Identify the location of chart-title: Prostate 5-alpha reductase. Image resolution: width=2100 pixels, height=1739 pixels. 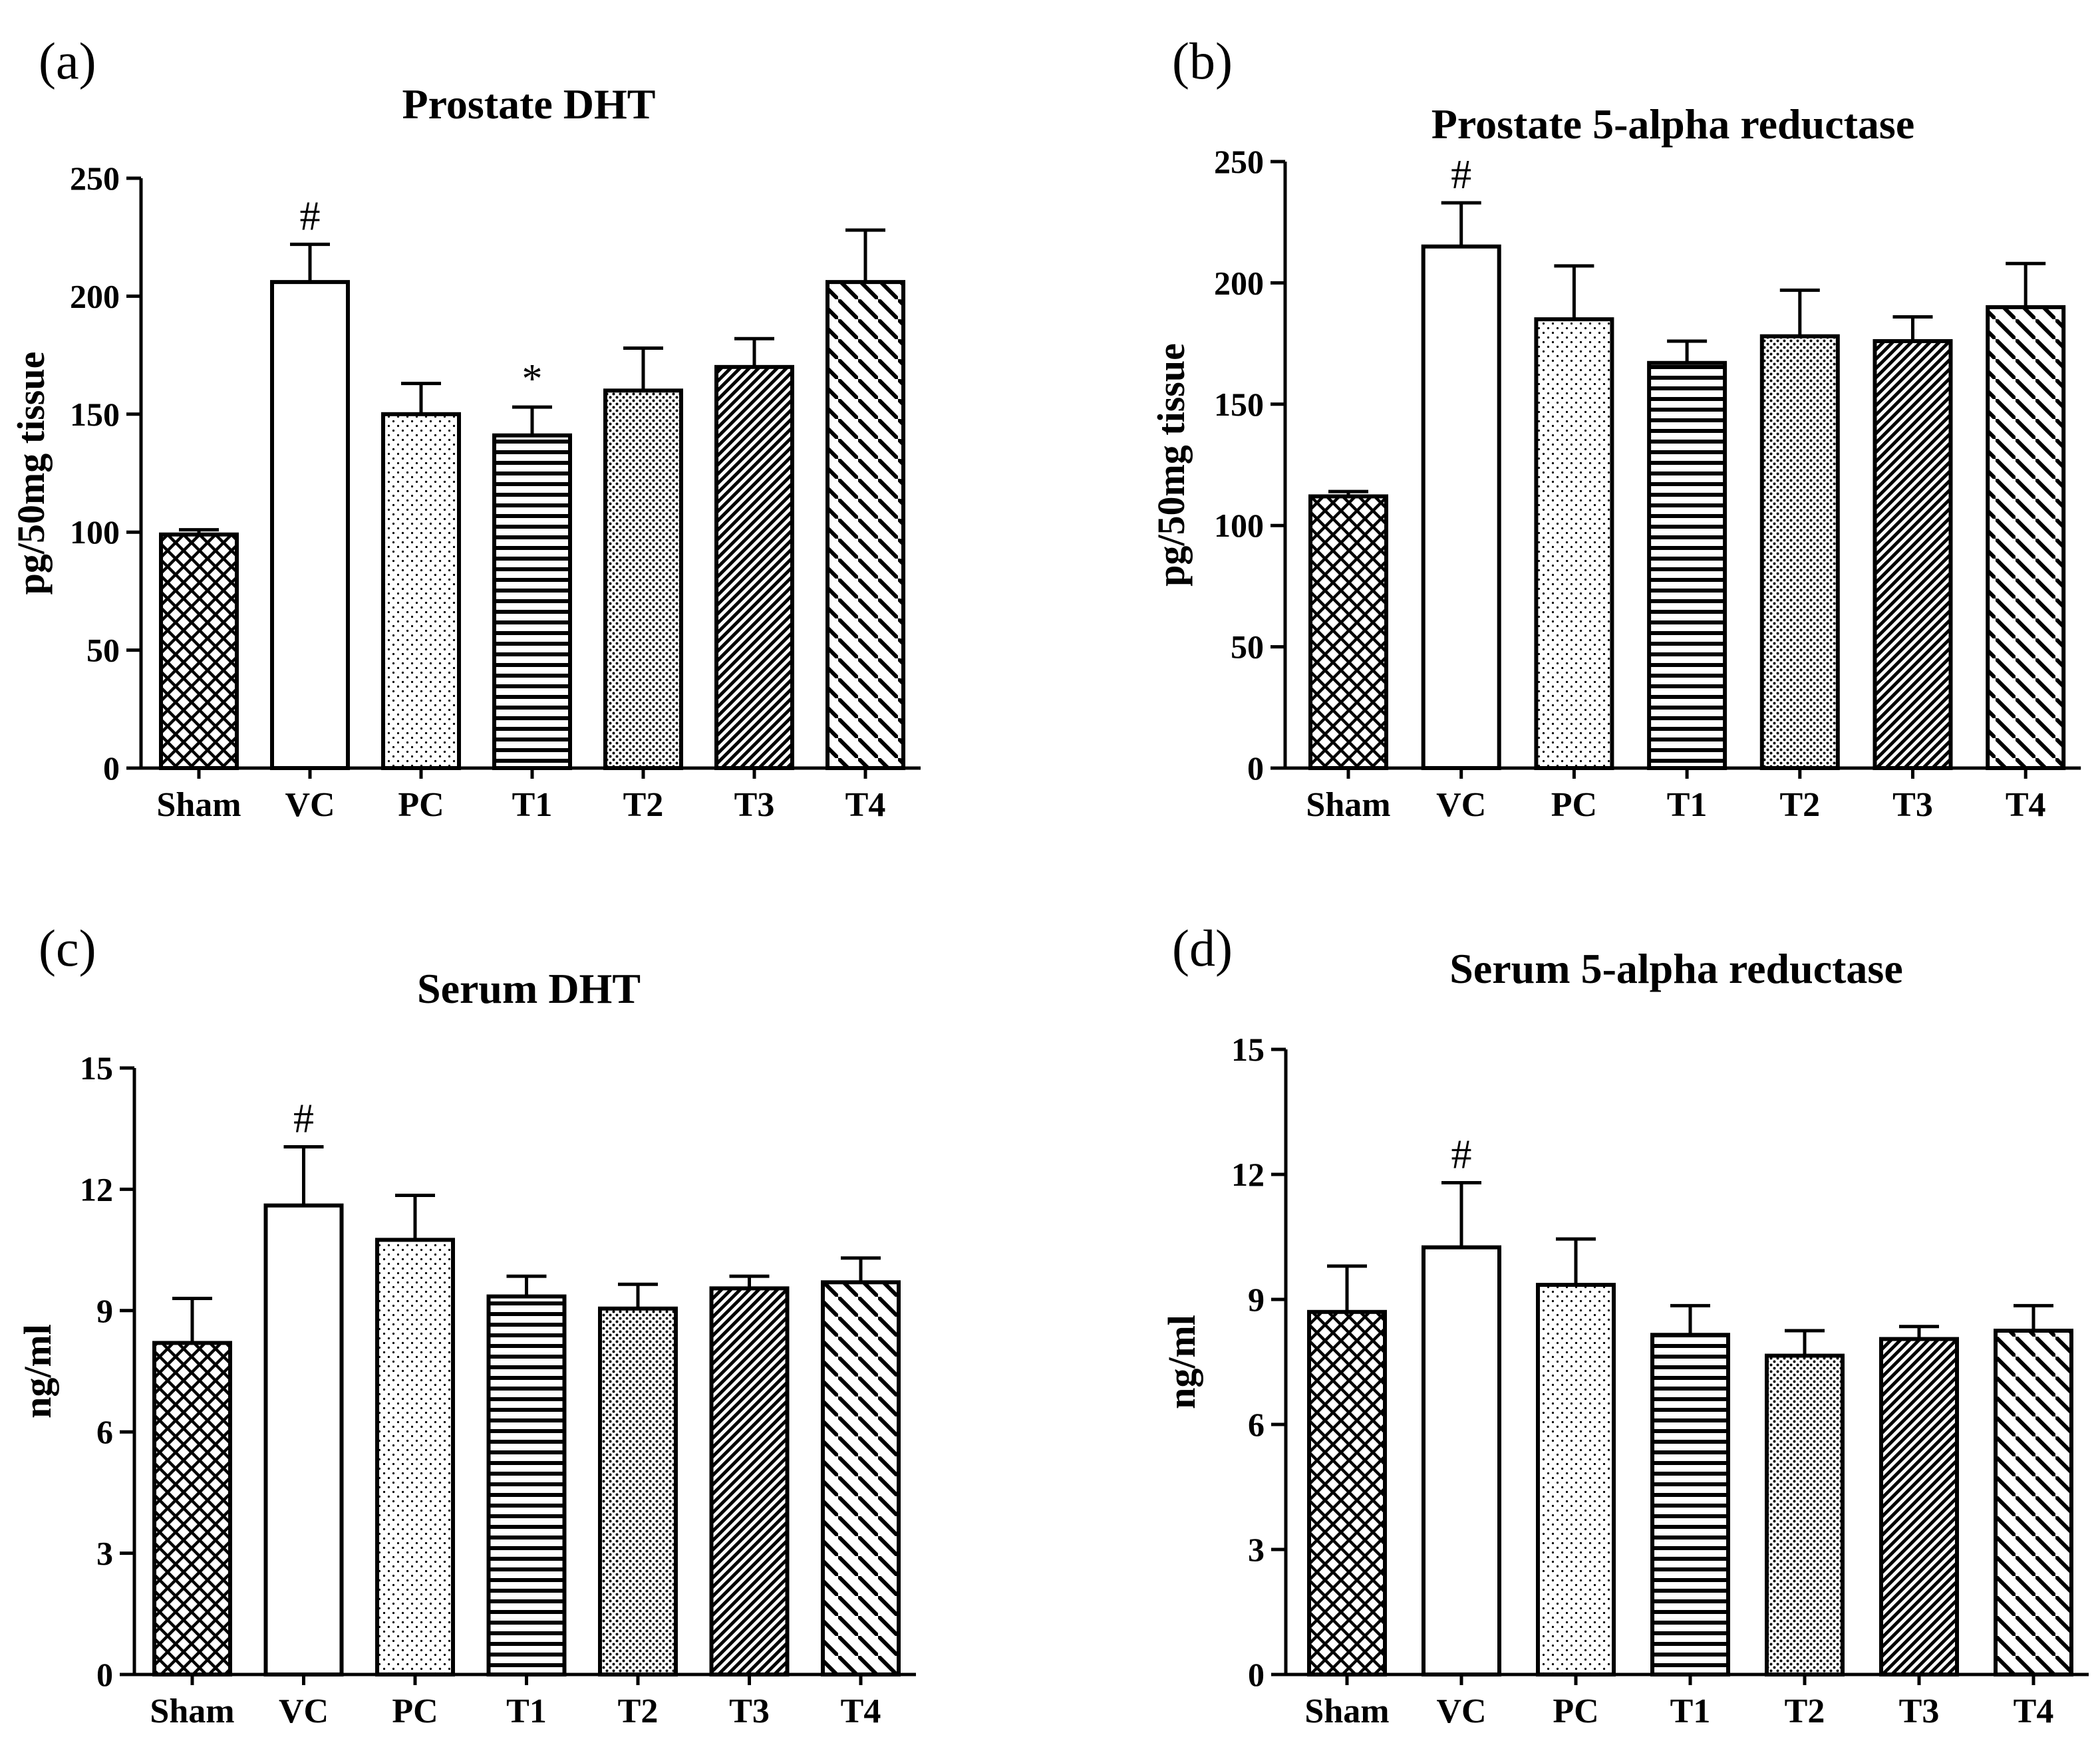
(1673, 124).